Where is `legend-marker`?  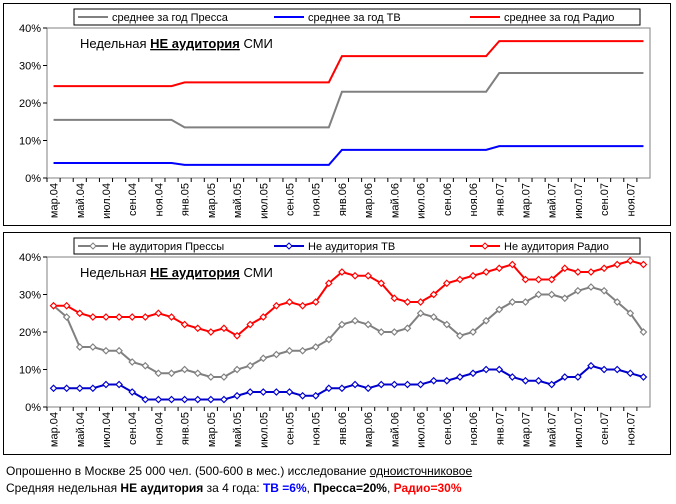 legend-marker is located at coordinates (93, 246).